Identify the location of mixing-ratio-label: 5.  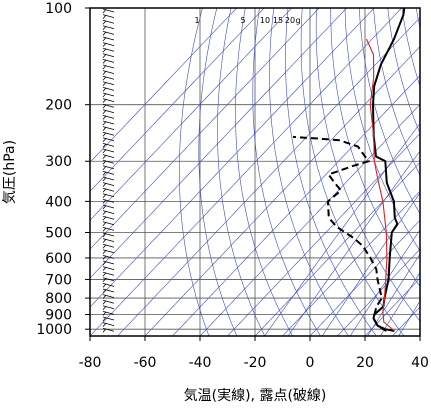
(242, 20).